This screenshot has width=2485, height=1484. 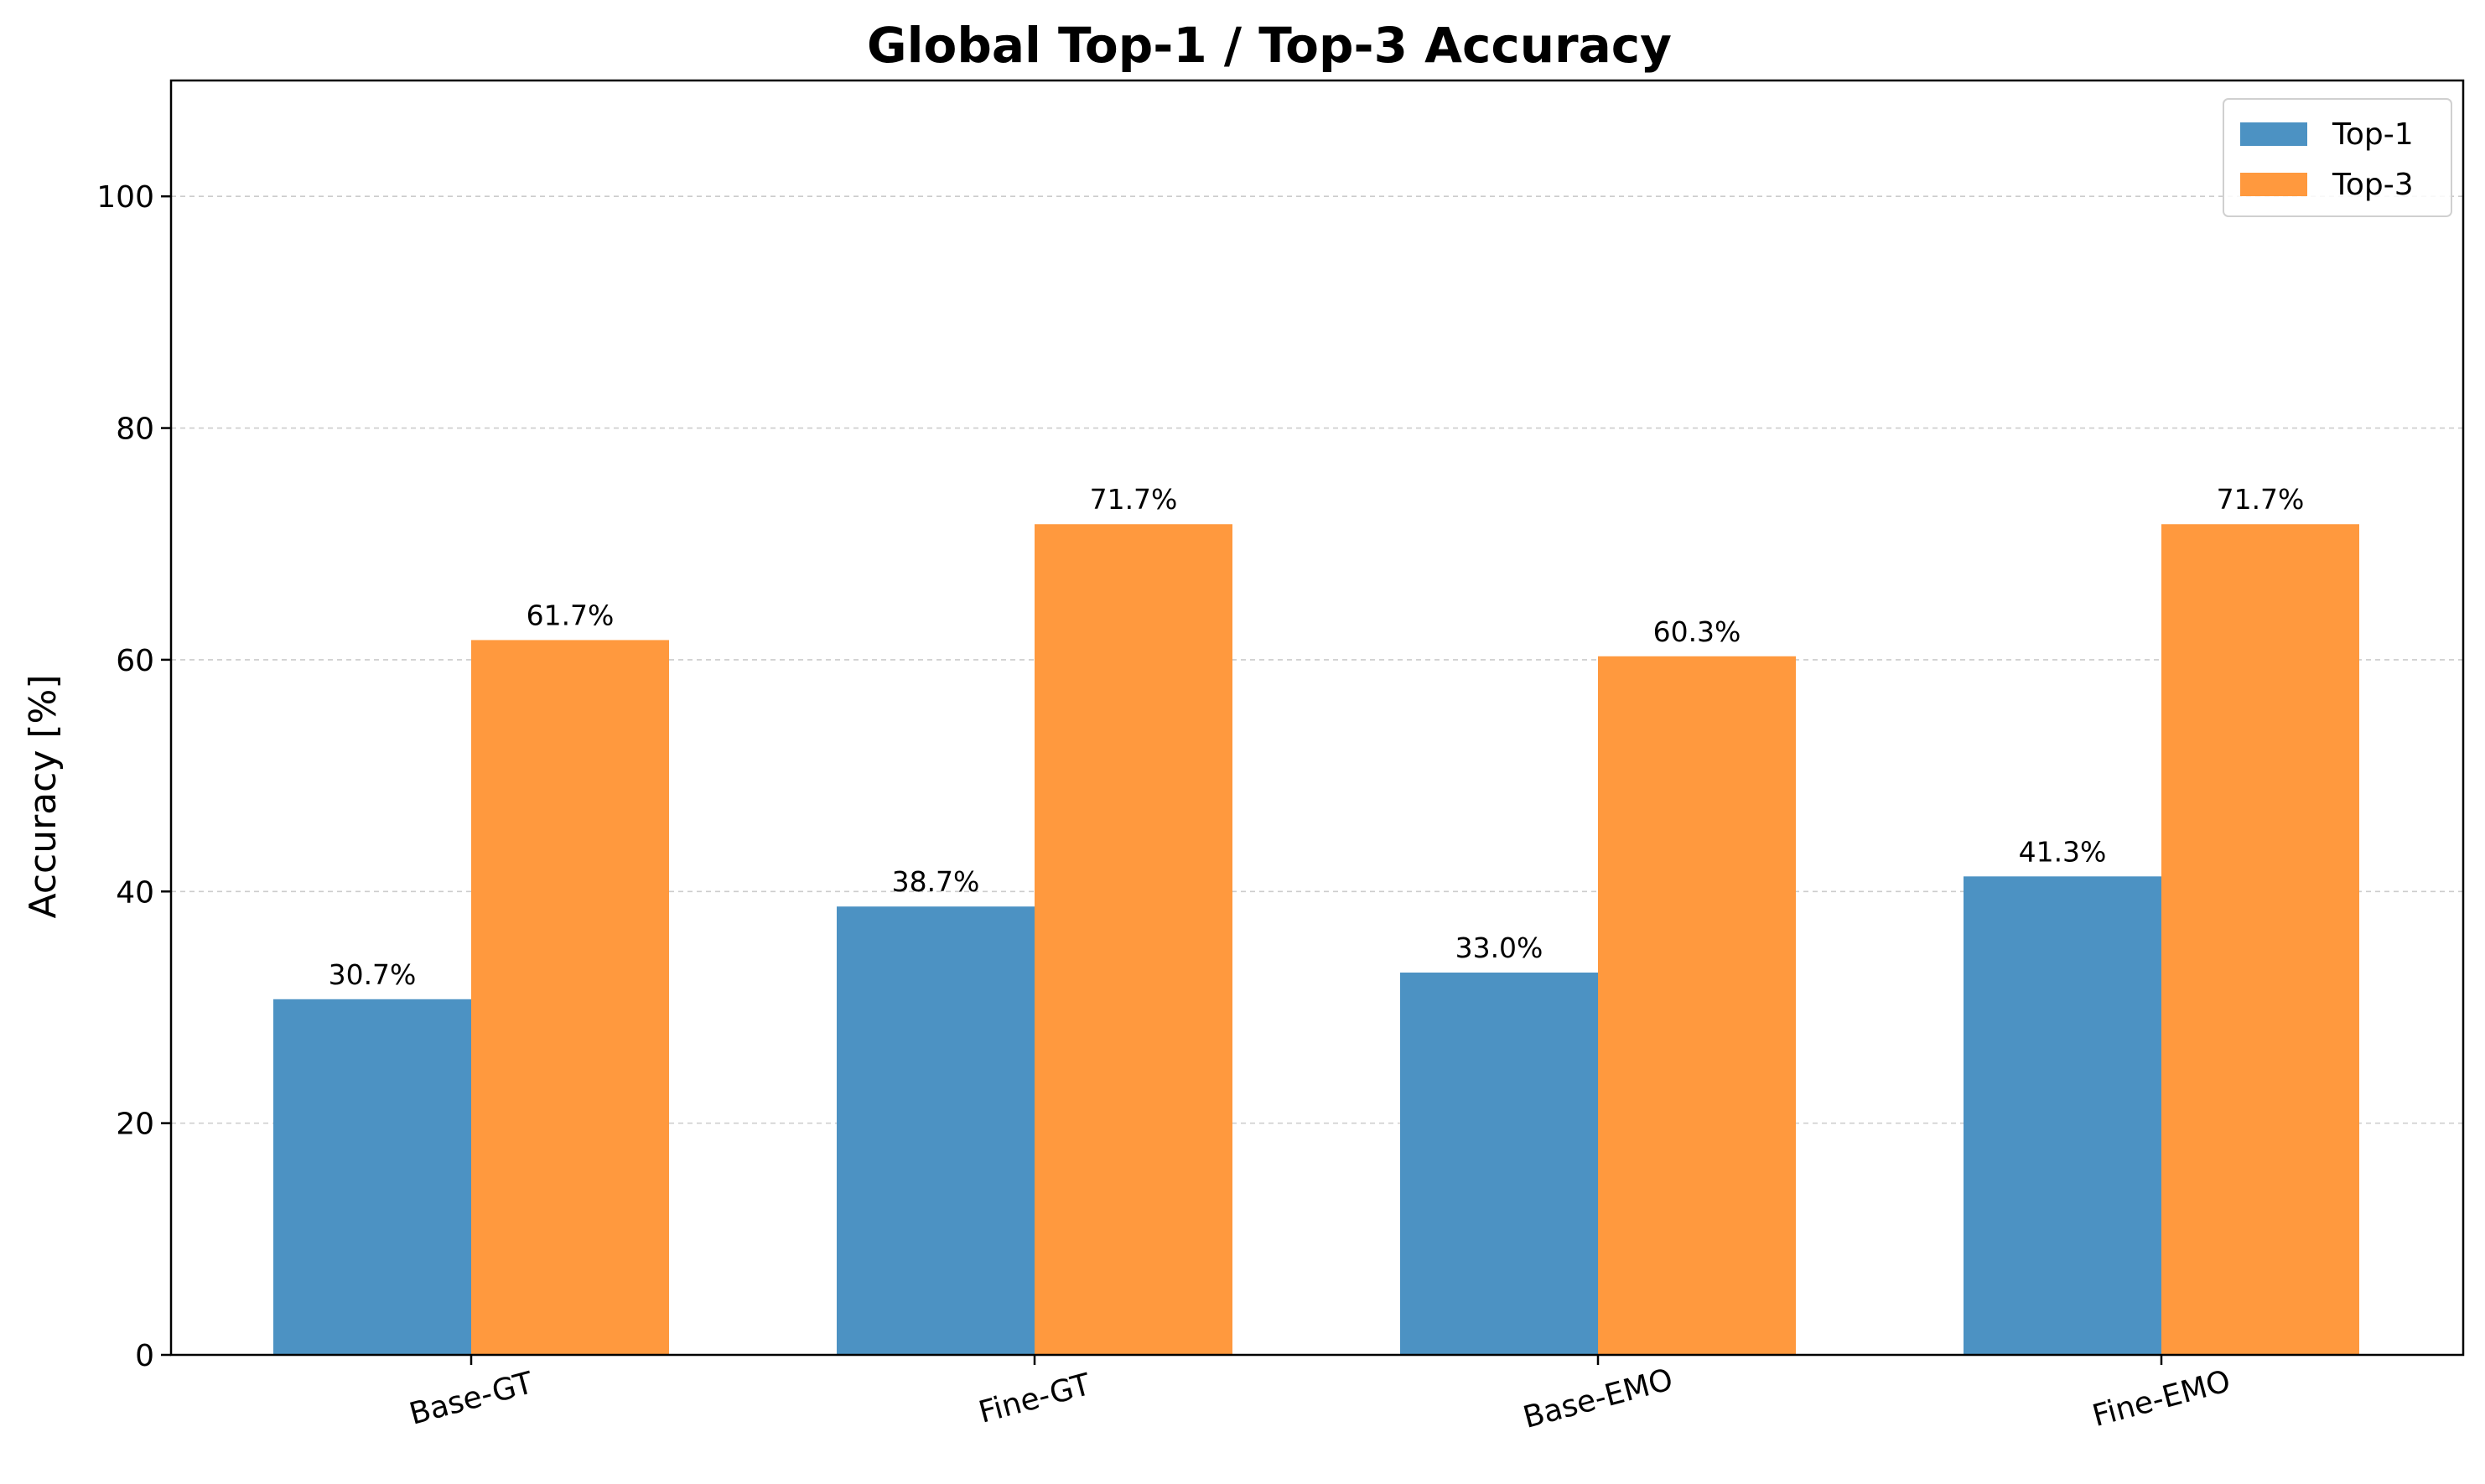 What do you see at coordinates (133, 776) in the screenshot?
I see `y-axis-ticks: 0 20 40 60 80 100` at bounding box center [133, 776].